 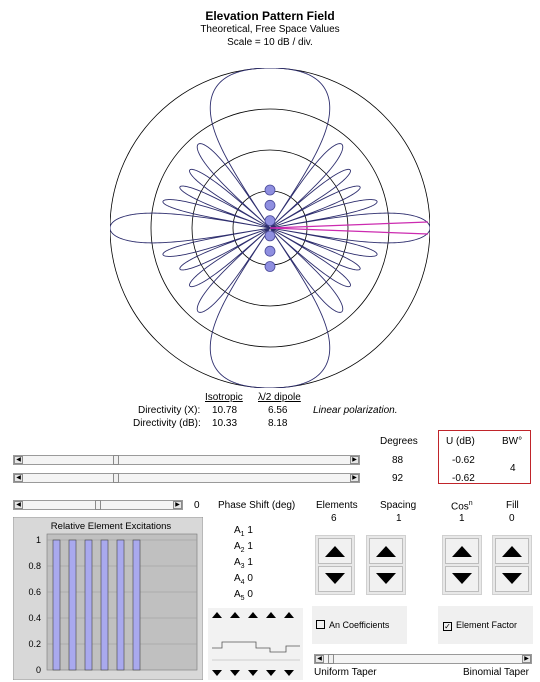 What do you see at coordinates (270, 29) in the screenshot?
I see `page-subtitle: Theoretical, Free Space Values` at bounding box center [270, 29].